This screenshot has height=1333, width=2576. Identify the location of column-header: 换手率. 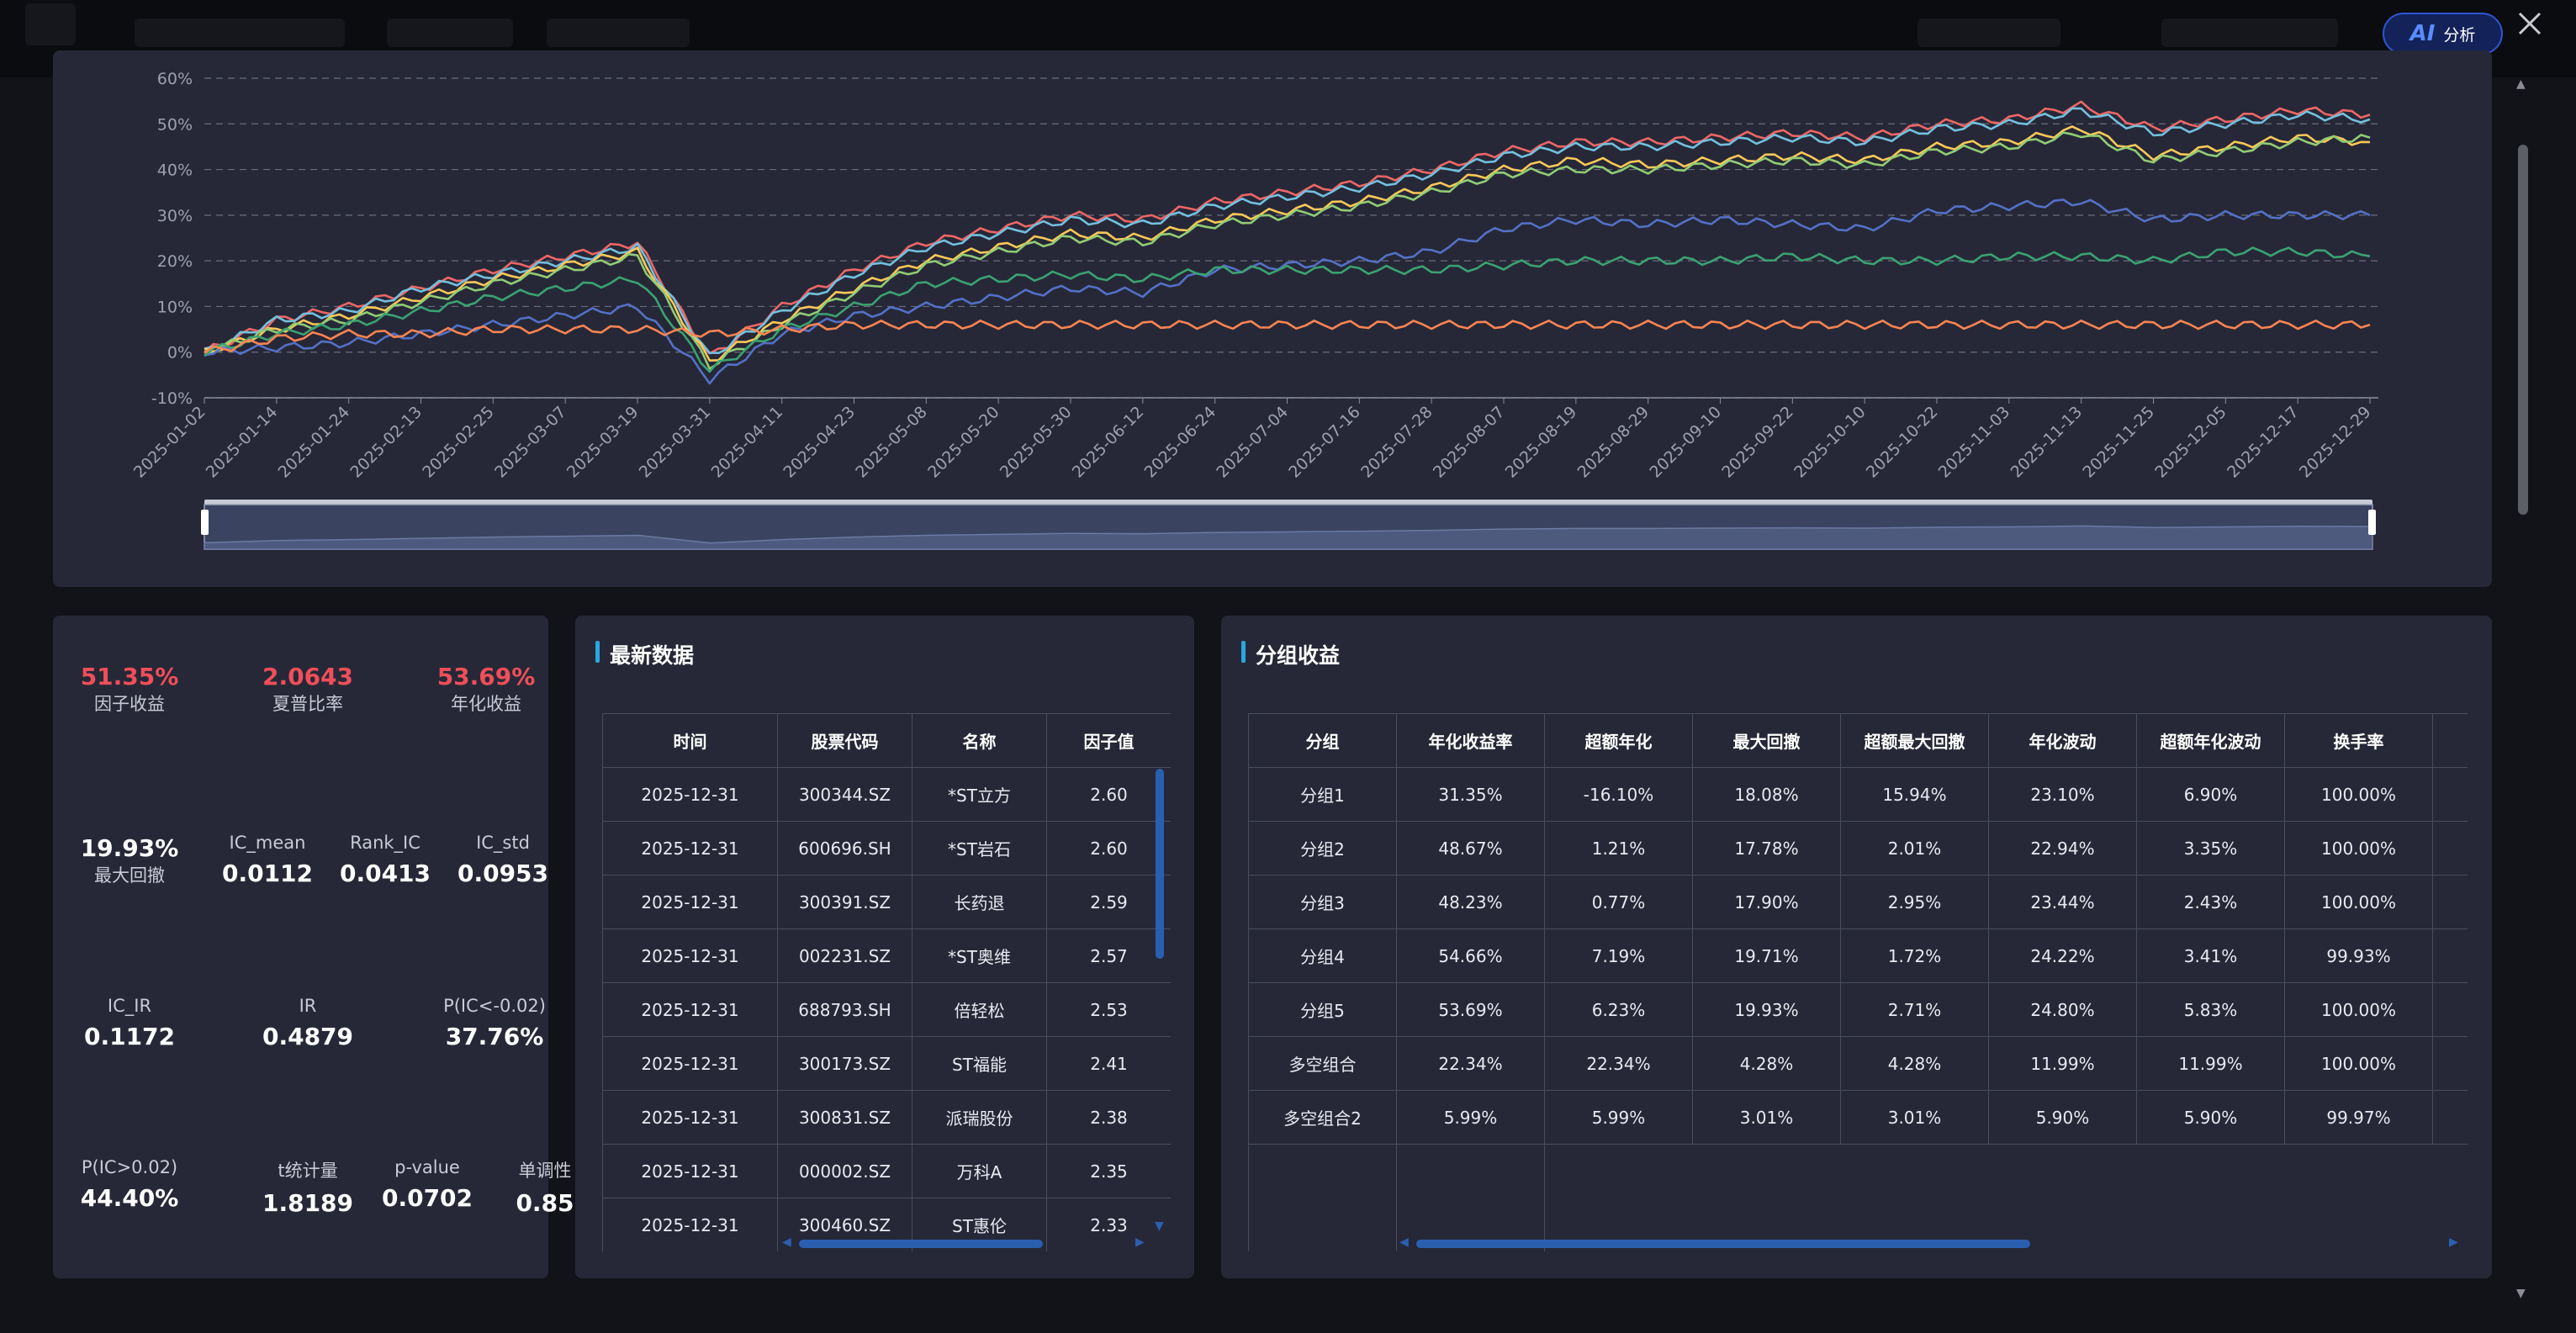
(2358, 740).